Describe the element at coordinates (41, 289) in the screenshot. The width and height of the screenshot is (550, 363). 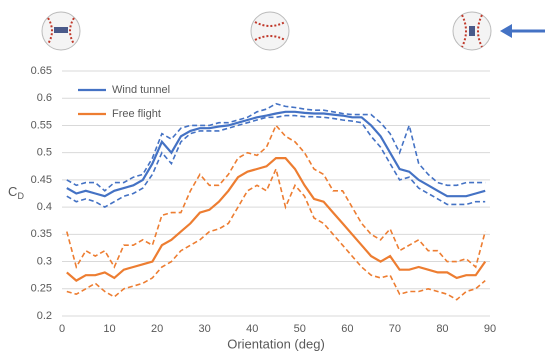
I see `y-tick-label: 0.25` at that location.